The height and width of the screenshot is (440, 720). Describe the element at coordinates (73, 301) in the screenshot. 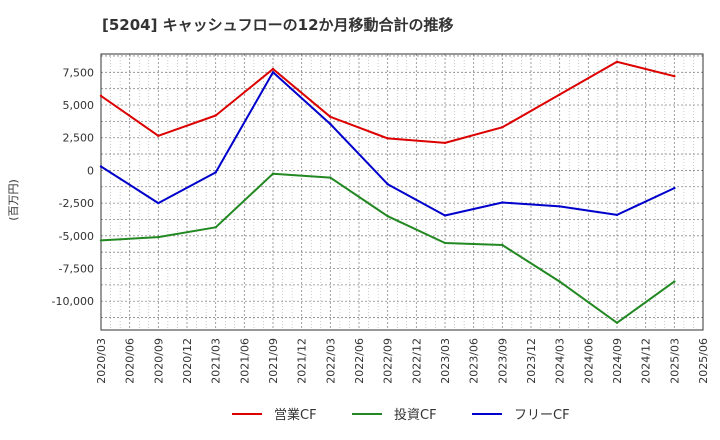

I see `y-tick-label: -10,000` at that location.